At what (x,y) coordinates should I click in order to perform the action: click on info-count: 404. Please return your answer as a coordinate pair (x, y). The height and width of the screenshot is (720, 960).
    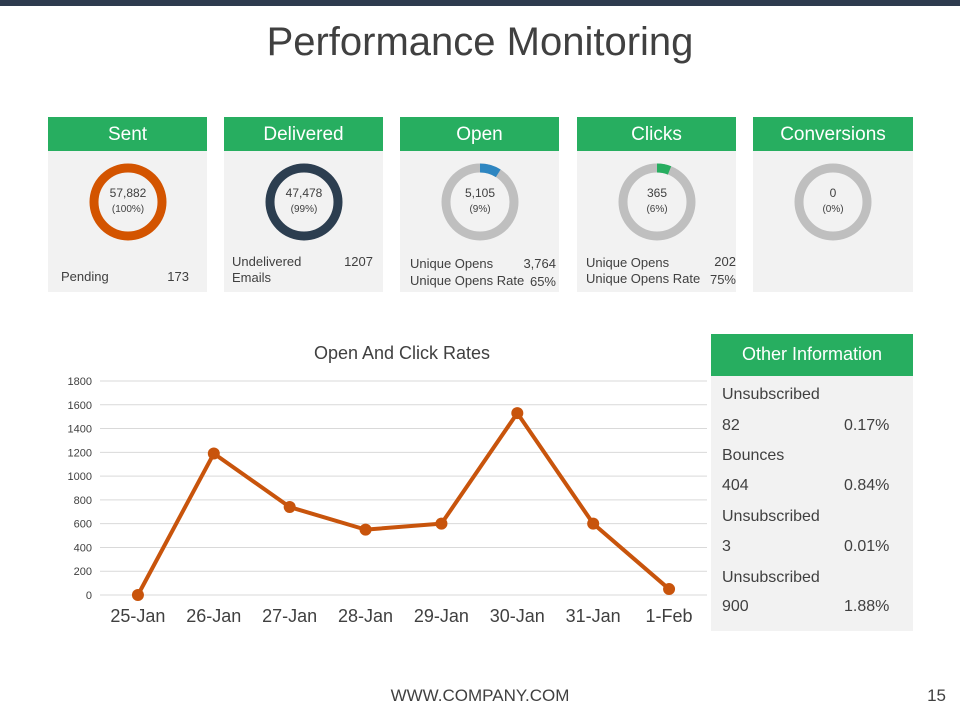
    Looking at the image, I should click on (735, 485).